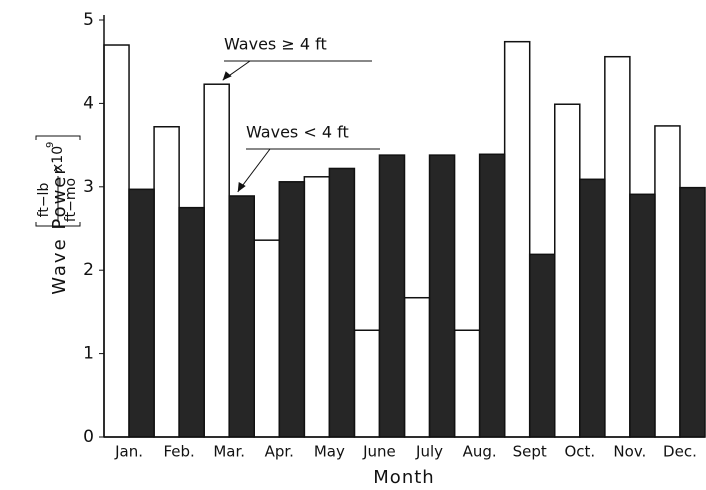 This screenshot has width=706, height=490. I want to click on y-tick-label: 1, so click(88, 354).